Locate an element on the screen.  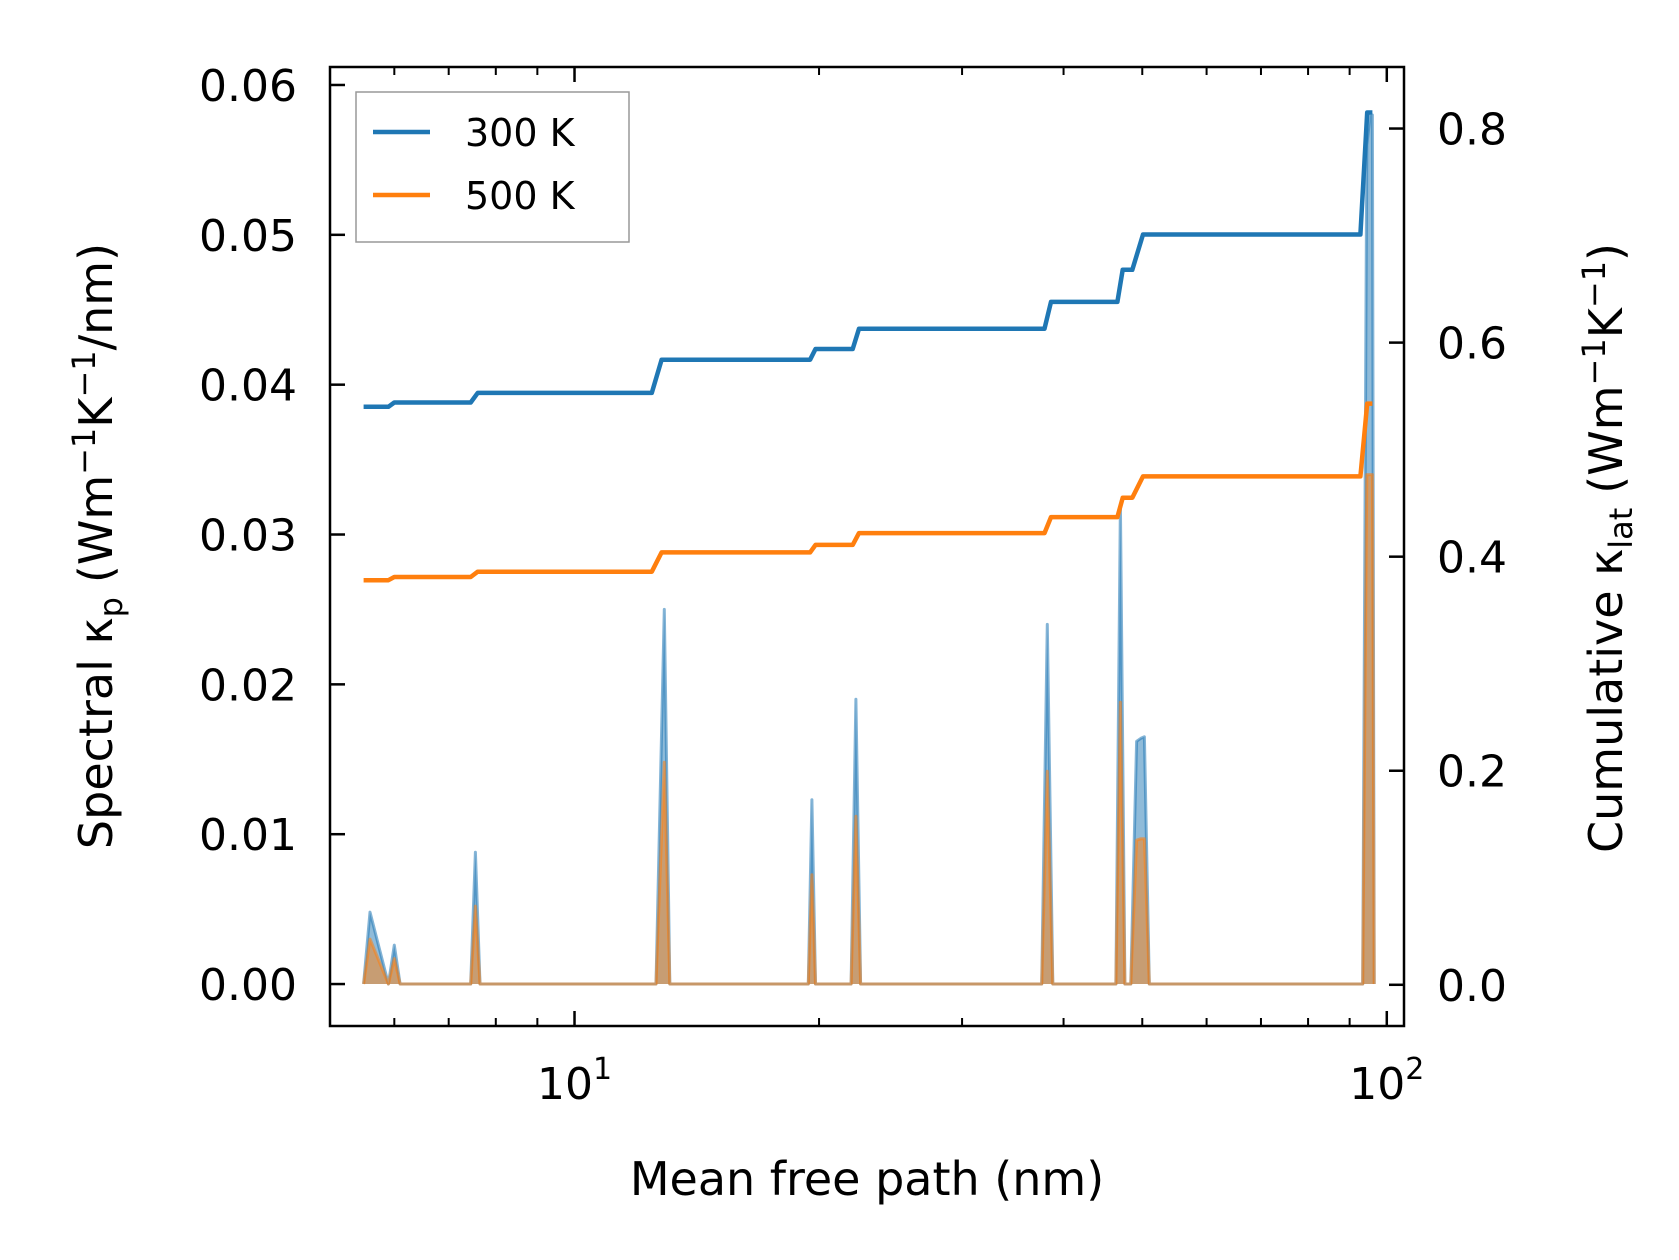
y-left-axis-label: Spectral κp(Wm−1K−1/nm) is located at coordinates (97, 546).